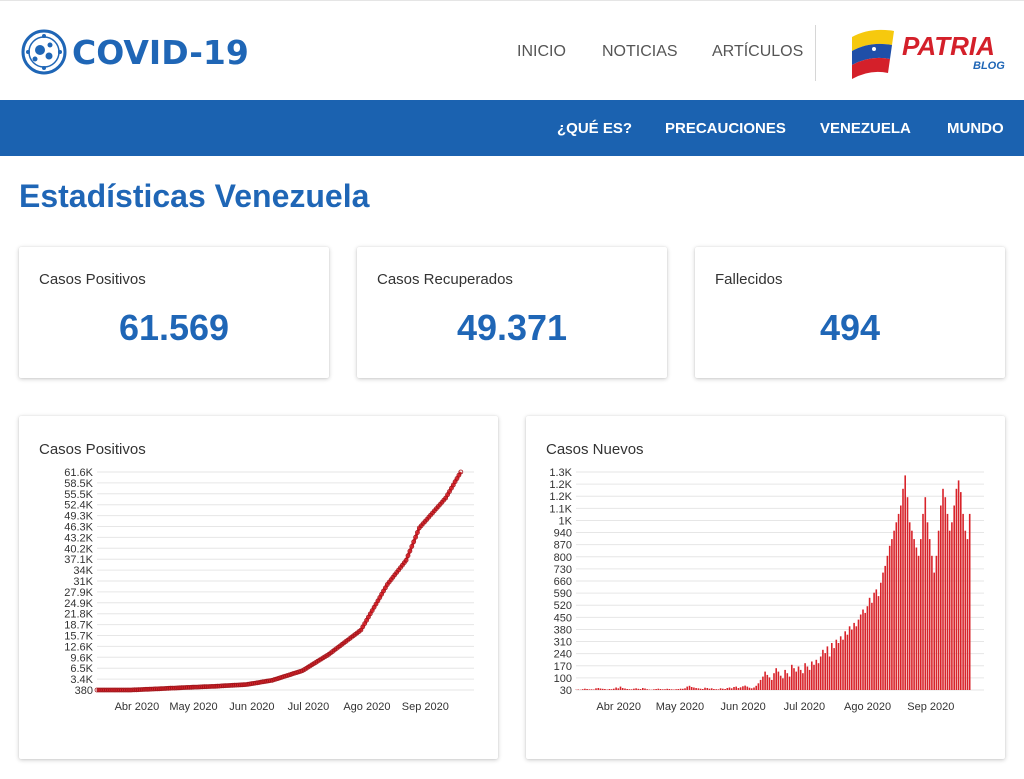 This screenshot has height=779, width=1024. What do you see at coordinates (78, 637) in the screenshot?
I see `y-tick-label: 15.7K` at bounding box center [78, 637].